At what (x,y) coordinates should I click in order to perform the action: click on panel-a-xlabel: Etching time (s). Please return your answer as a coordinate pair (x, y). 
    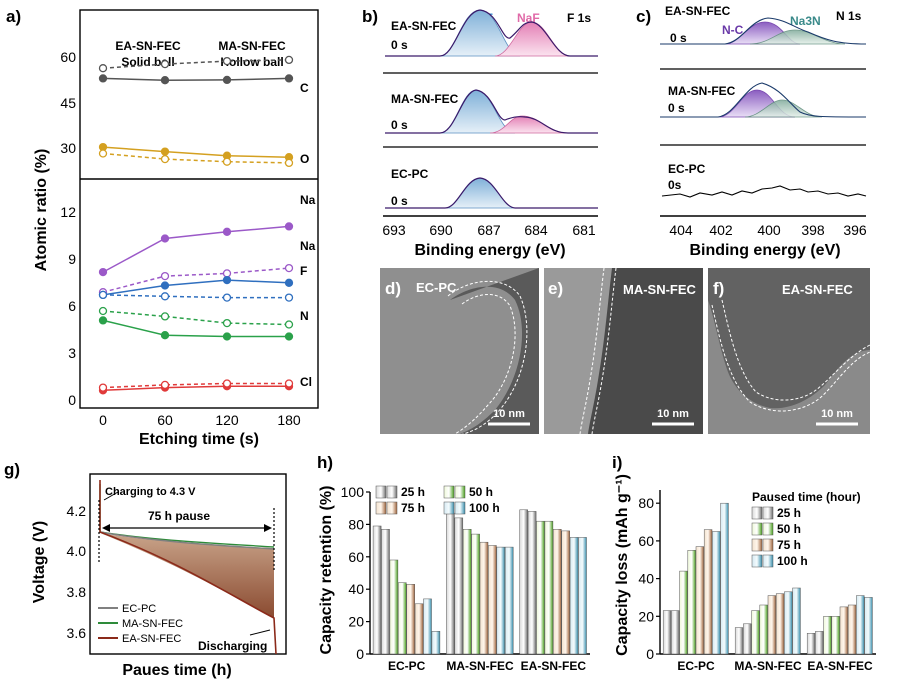
    Looking at the image, I should click on (199, 439).